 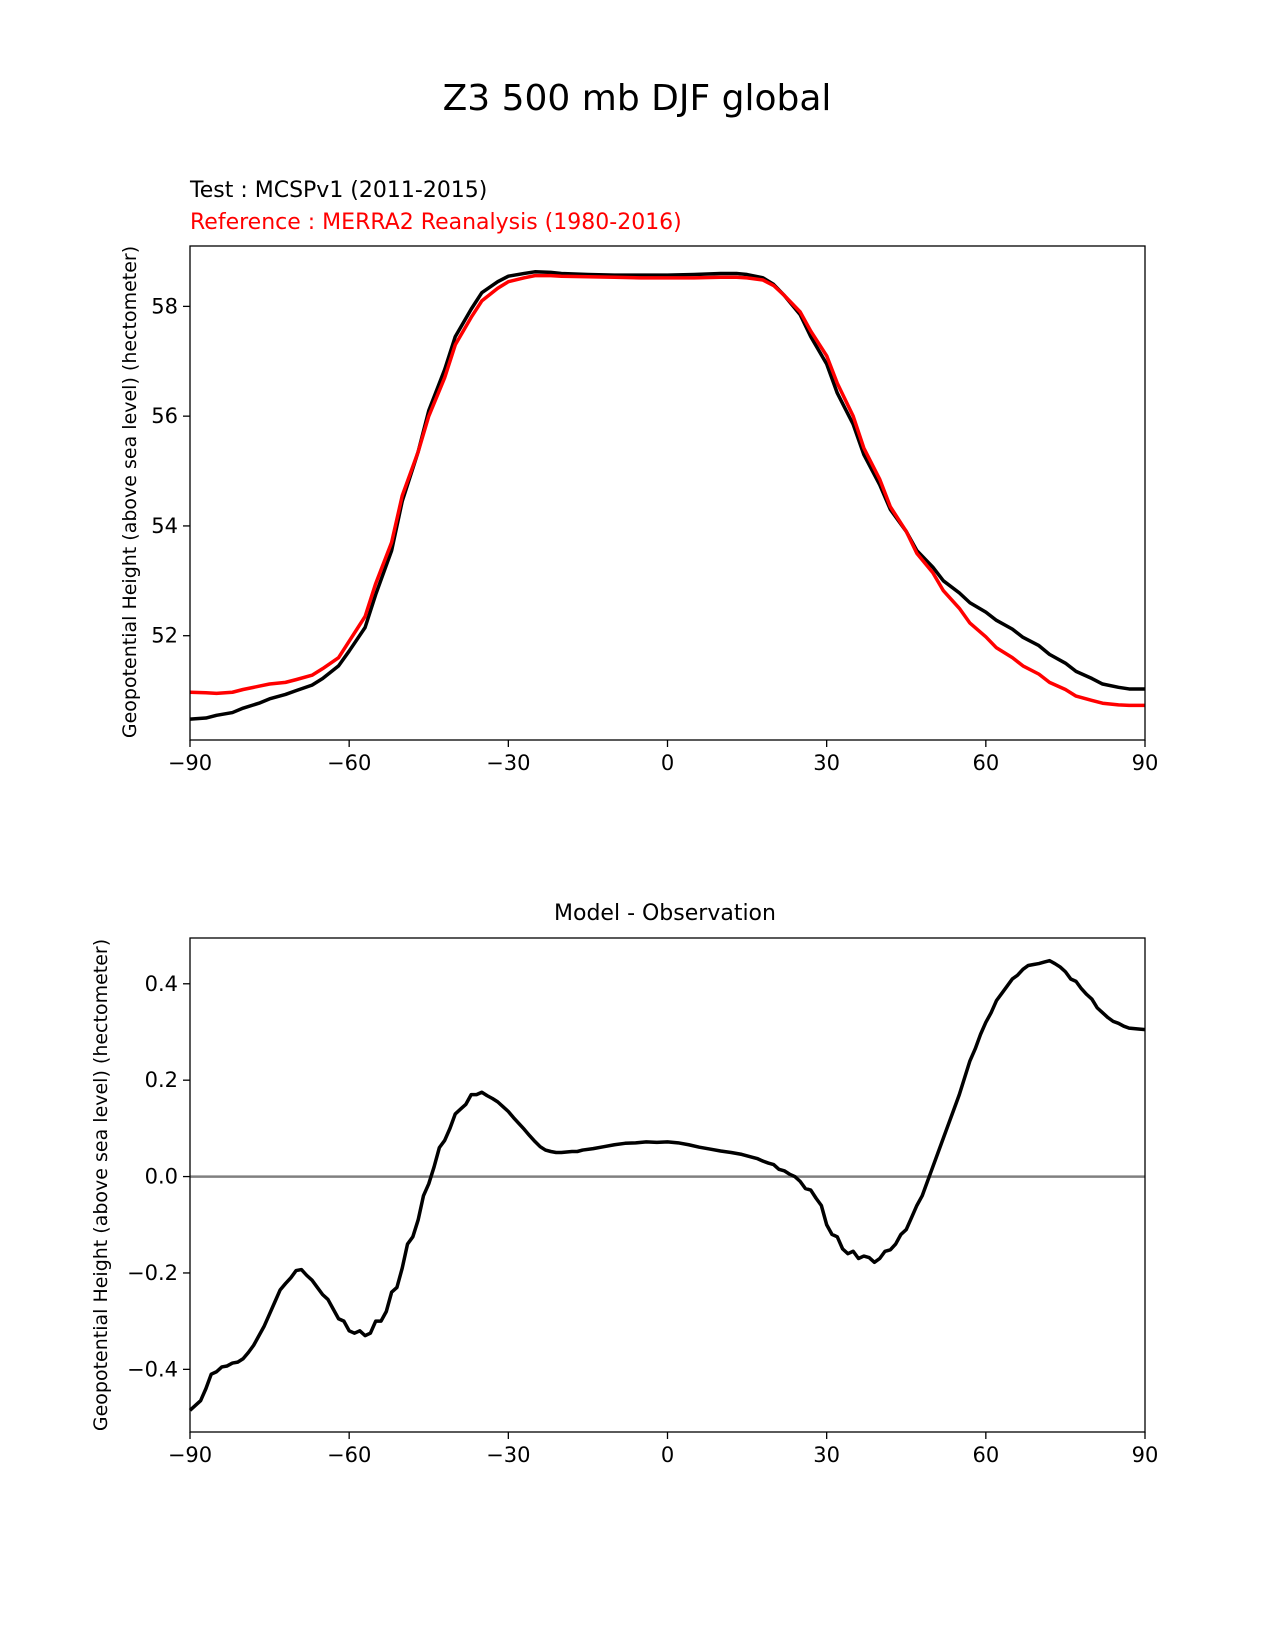 What do you see at coordinates (1145, 763) in the screenshot?
I see `top-chart-x-tick-label: 90` at bounding box center [1145, 763].